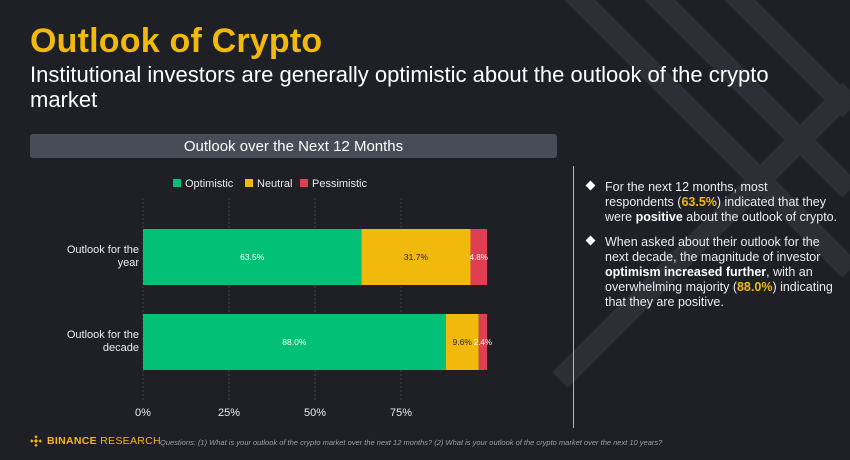 Image resolution: width=850 pixels, height=460 pixels. Describe the element at coordinates (401, 413) in the screenshot. I see `x-tick-label: 75%` at that location.